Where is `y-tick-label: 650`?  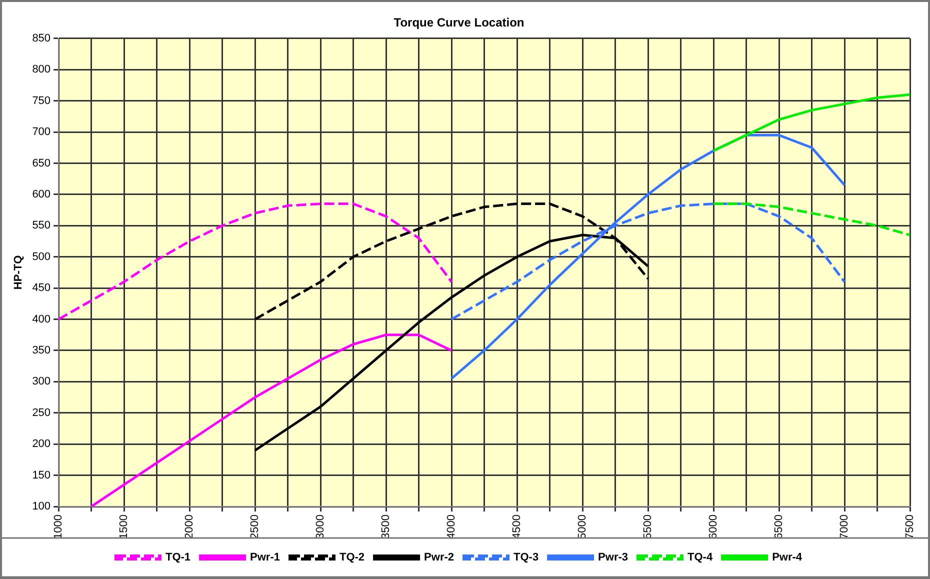
y-tick-label: 650 is located at coordinates (41, 163).